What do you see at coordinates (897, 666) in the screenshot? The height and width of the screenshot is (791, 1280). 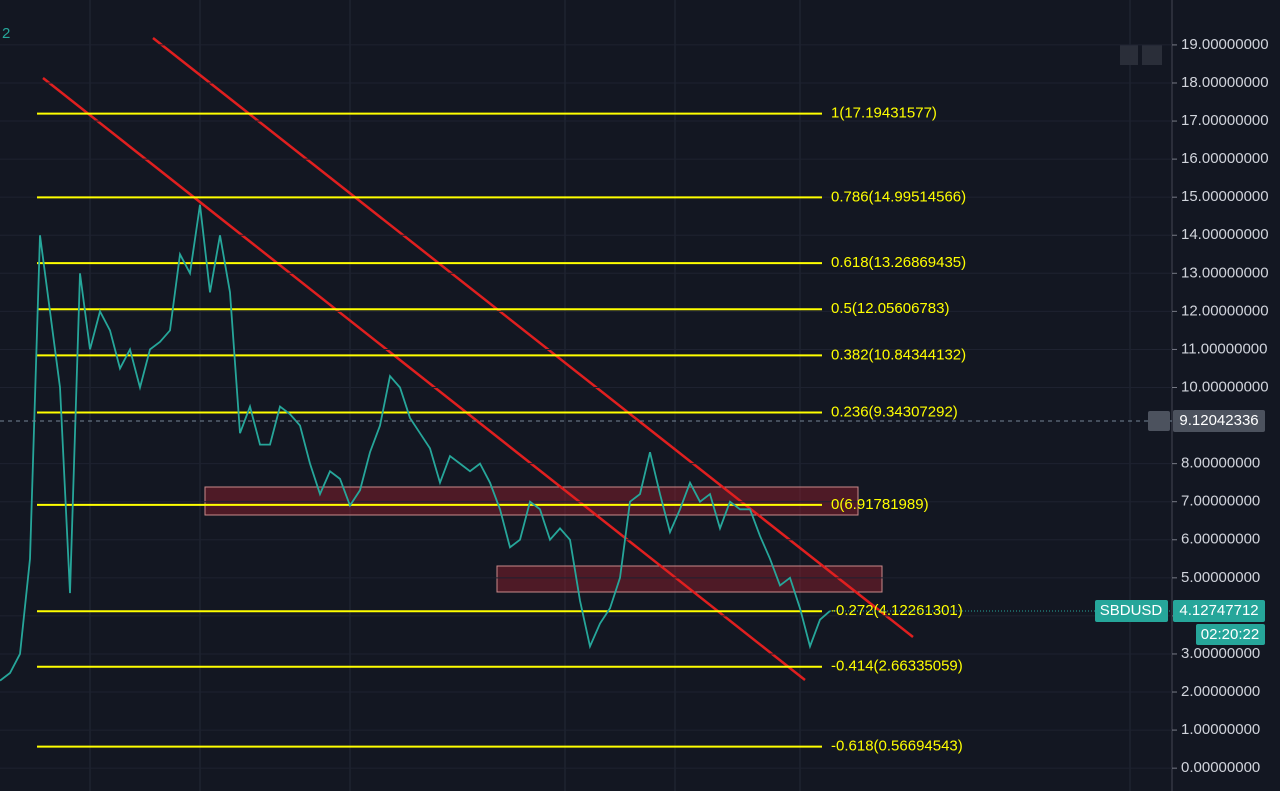 I see `fib-label: -0.414(2.66335059)` at bounding box center [897, 666].